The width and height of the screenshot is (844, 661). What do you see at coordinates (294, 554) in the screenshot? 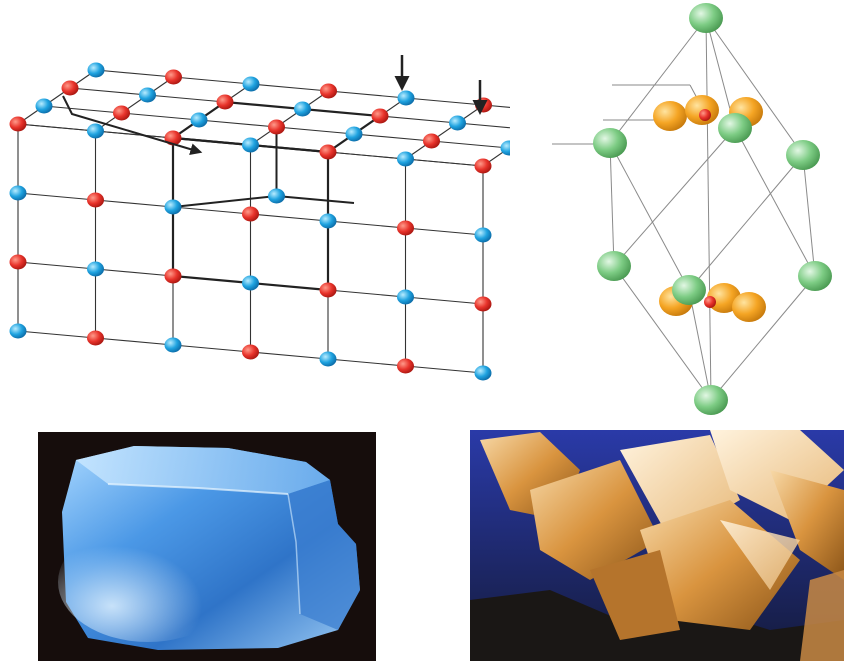
I see `crystal-edge` at bounding box center [294, 554].